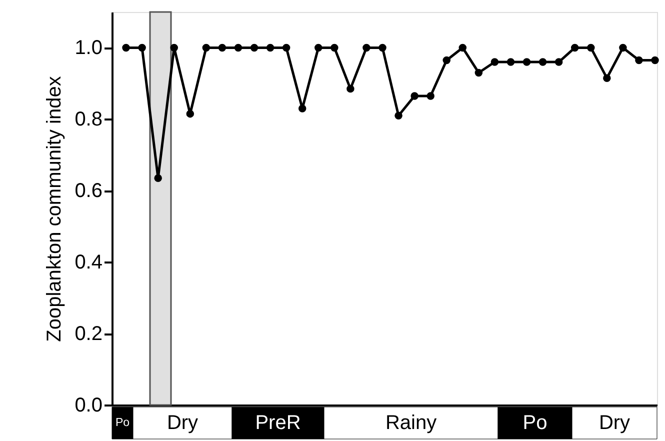 Image resolution: width=665 pixels, height=441 pixels. Describe the element at coordinates (88, 263) in the screenshot. I see `y-tick-label: 0.4` at that location.